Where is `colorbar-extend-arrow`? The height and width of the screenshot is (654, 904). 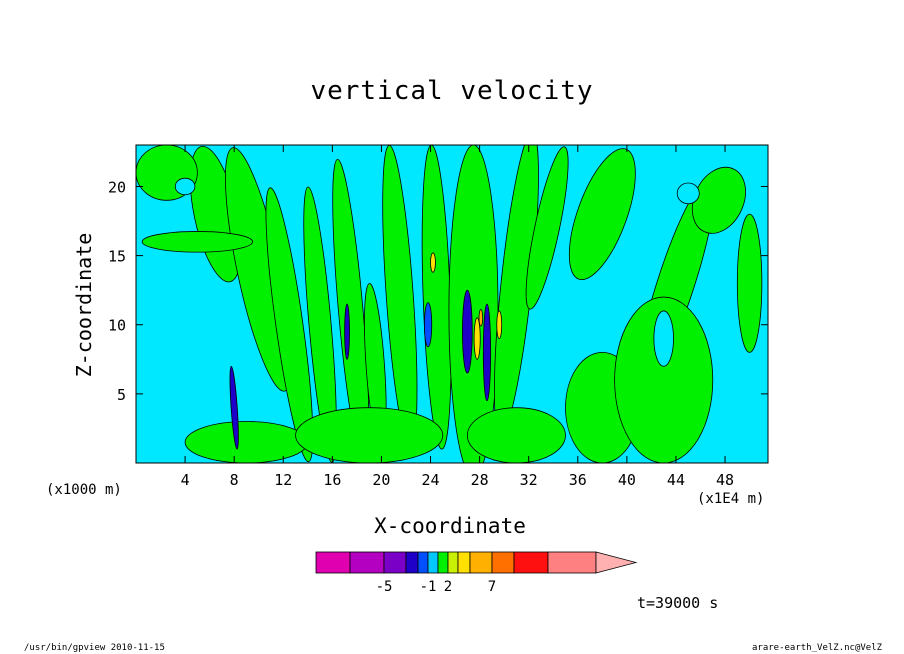
colorbar-extend-arrow is located at coordinates (616, 562).